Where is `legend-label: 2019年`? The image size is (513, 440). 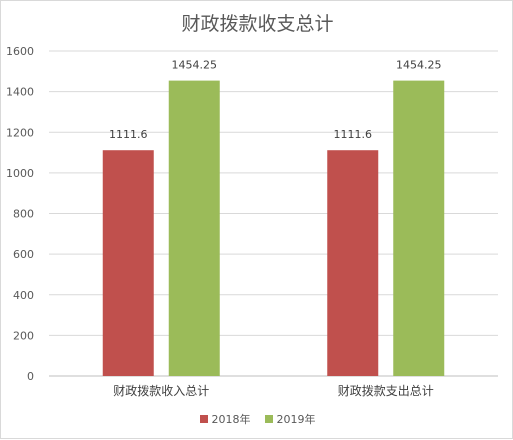 legend-label: 2019年 is located at coordinates (296, 419).